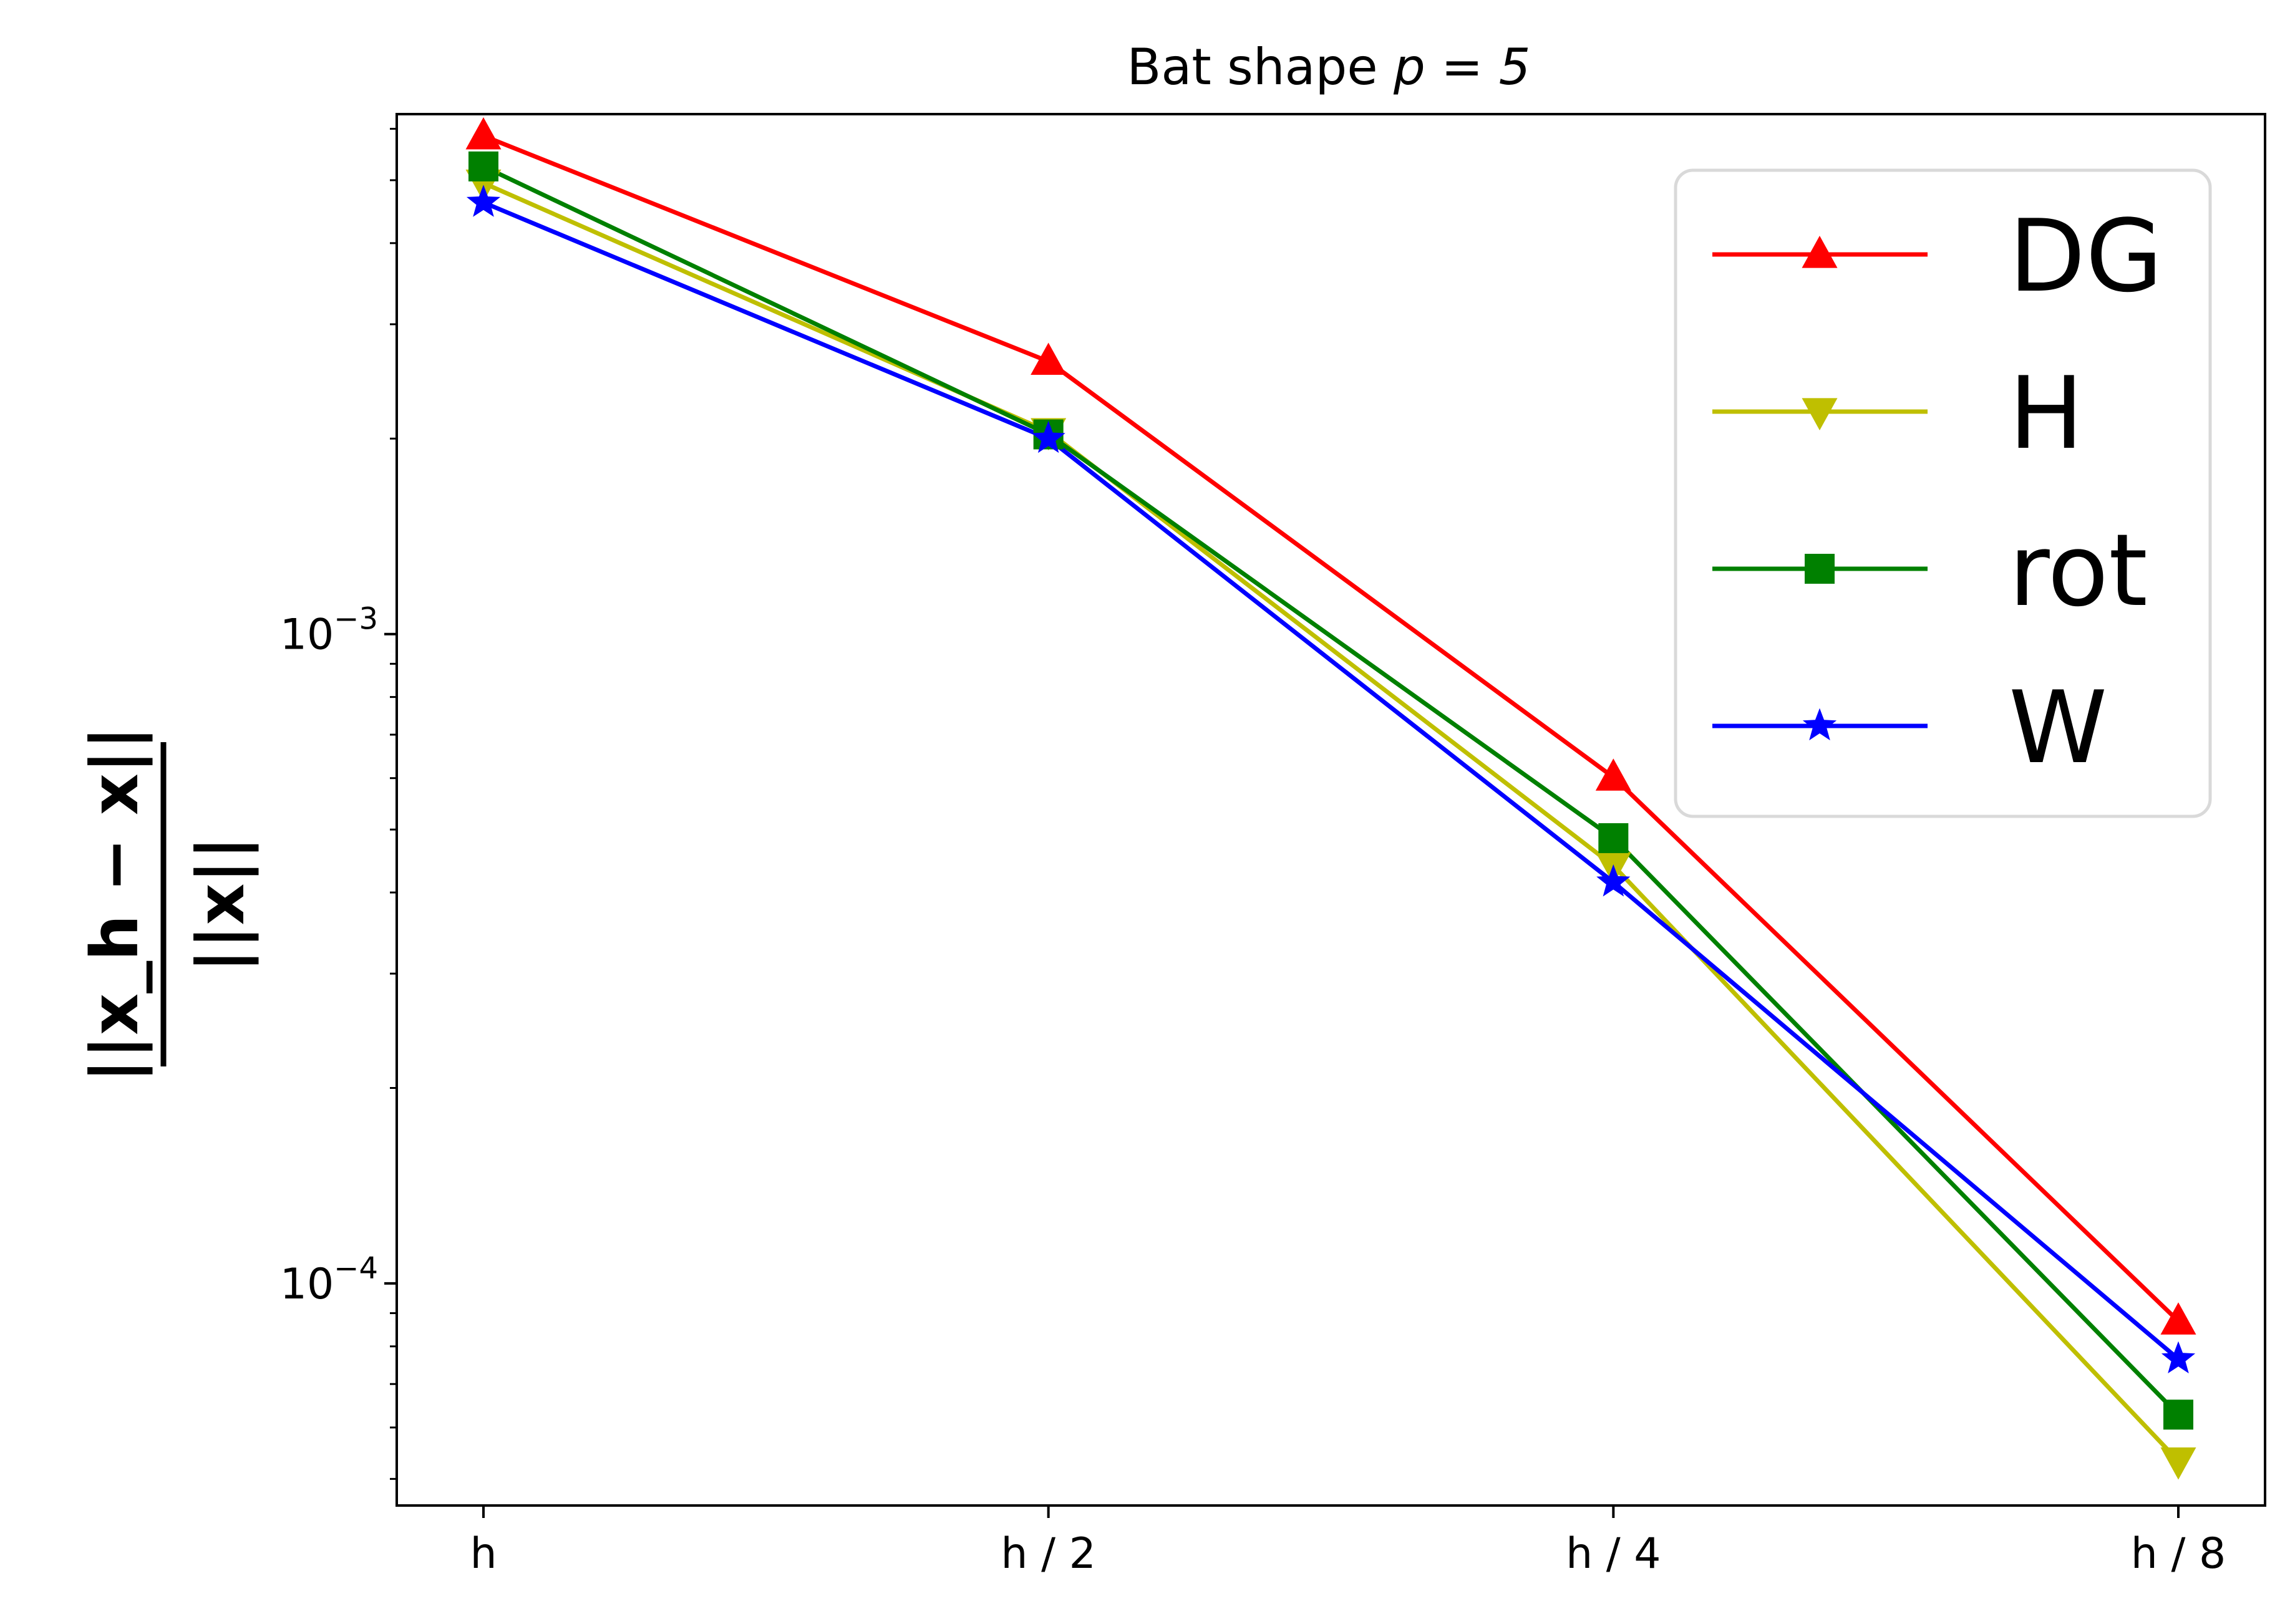 This screenshot has height=1624, width=2290. I want to click on x-tick-label: h / 2, so click(1048, 1553).